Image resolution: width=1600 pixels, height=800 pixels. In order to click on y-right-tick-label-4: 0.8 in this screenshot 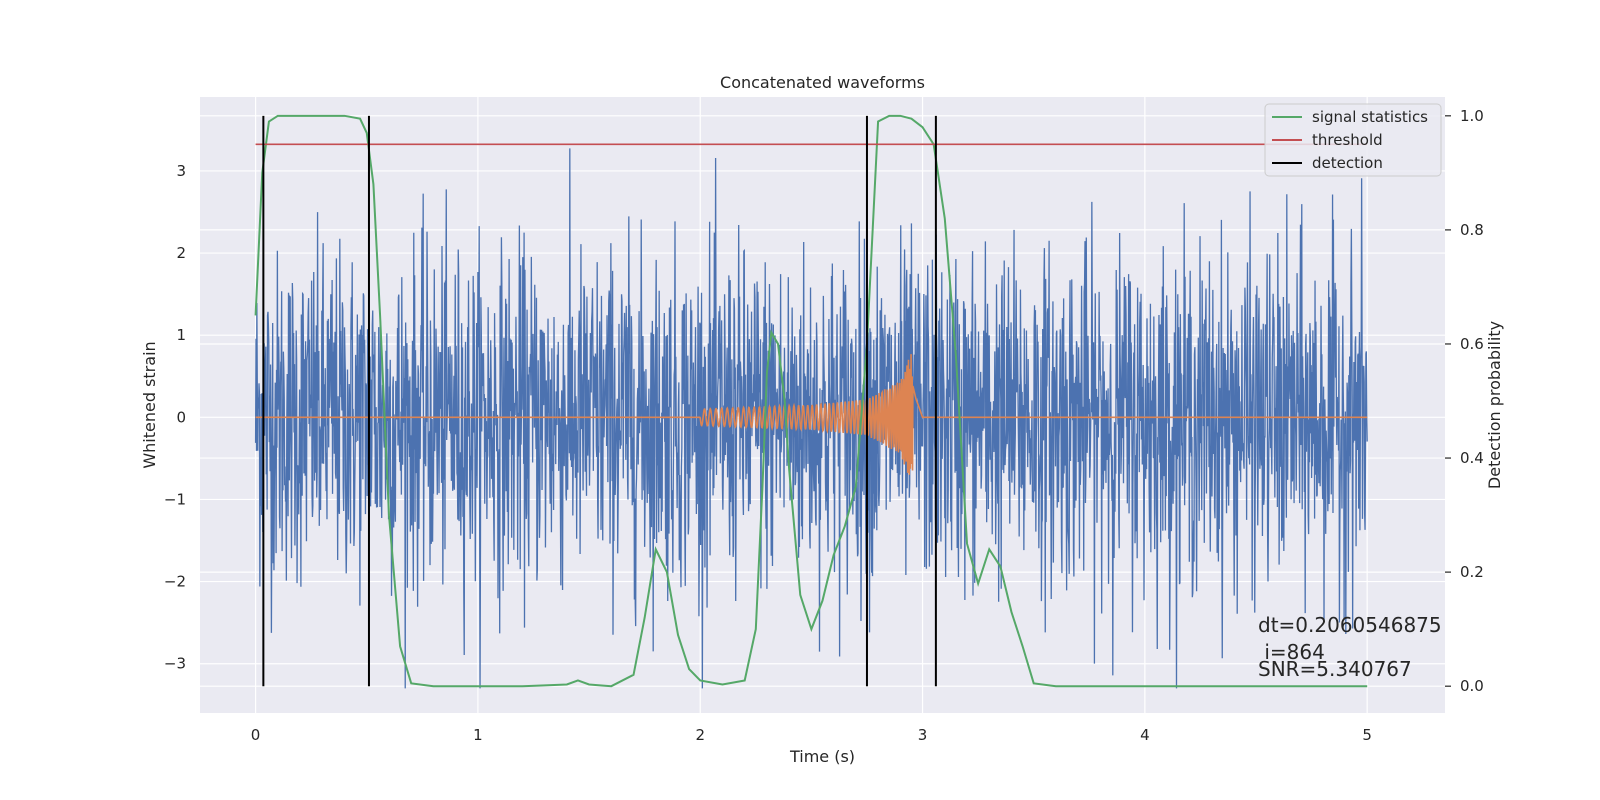, I will do `click(1472, 230)`.